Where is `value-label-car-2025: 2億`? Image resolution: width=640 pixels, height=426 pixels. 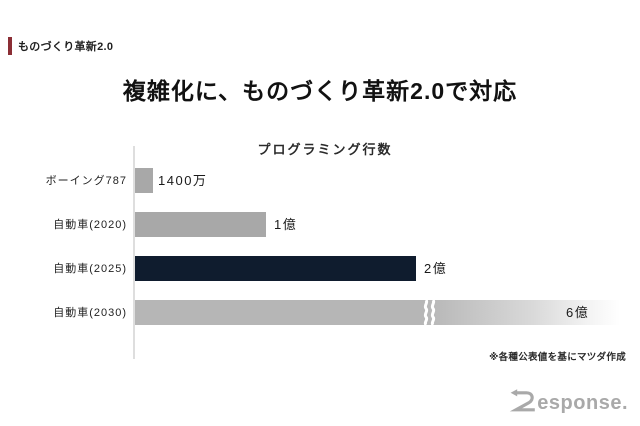
value-label-car-2025: 2億 is located at coordinates (436, 268).